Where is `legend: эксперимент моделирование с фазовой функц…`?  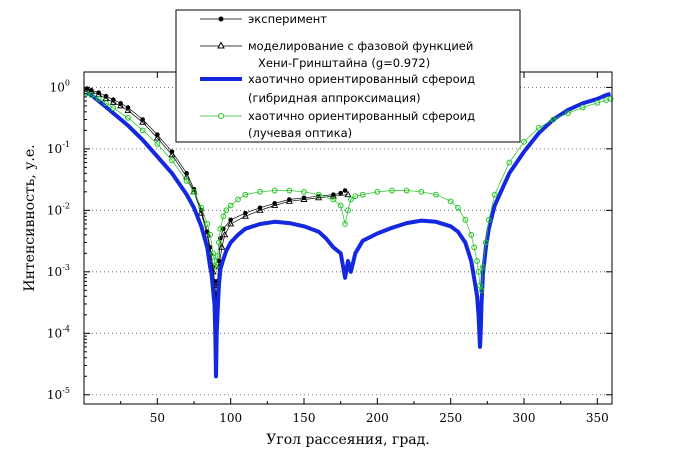 legend: эксперимент моделирование с фазовой функц… is located at coordinates (348, 76).